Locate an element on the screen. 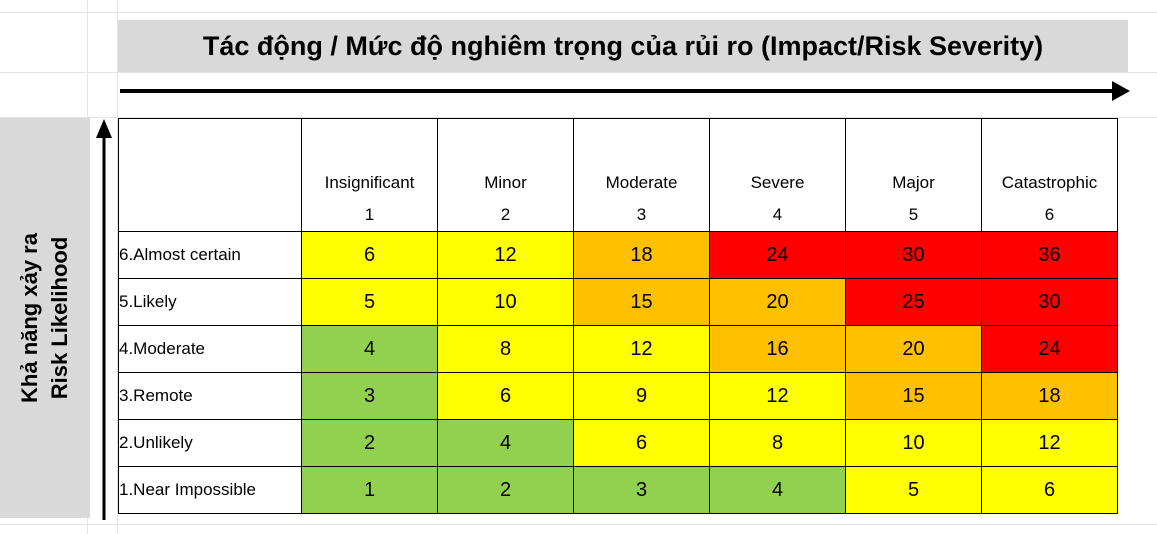  column-header-3: Moderate 3 is located at coordinates (641, 175).